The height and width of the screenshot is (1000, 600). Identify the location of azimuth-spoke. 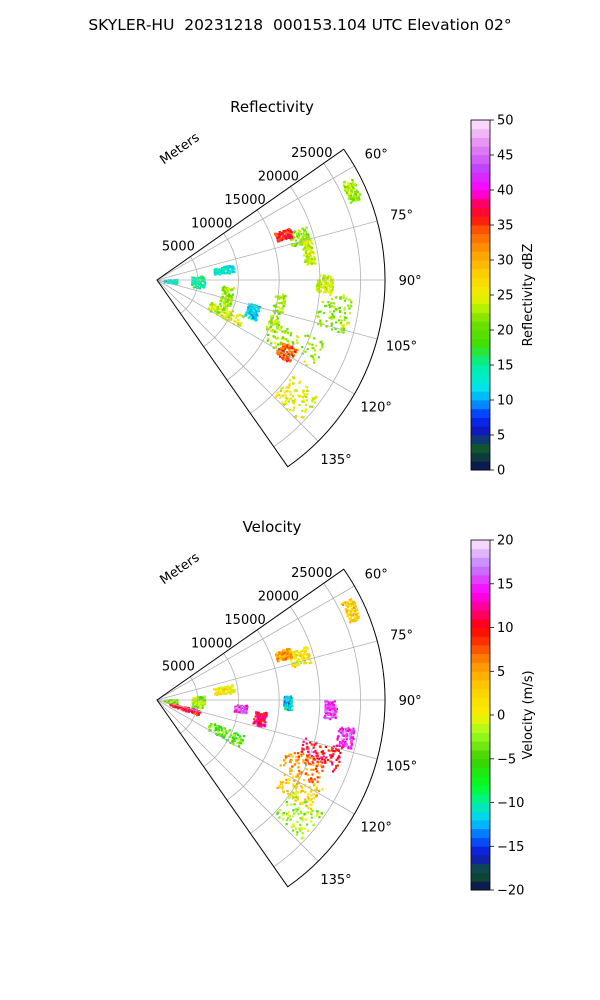
(267, 729).